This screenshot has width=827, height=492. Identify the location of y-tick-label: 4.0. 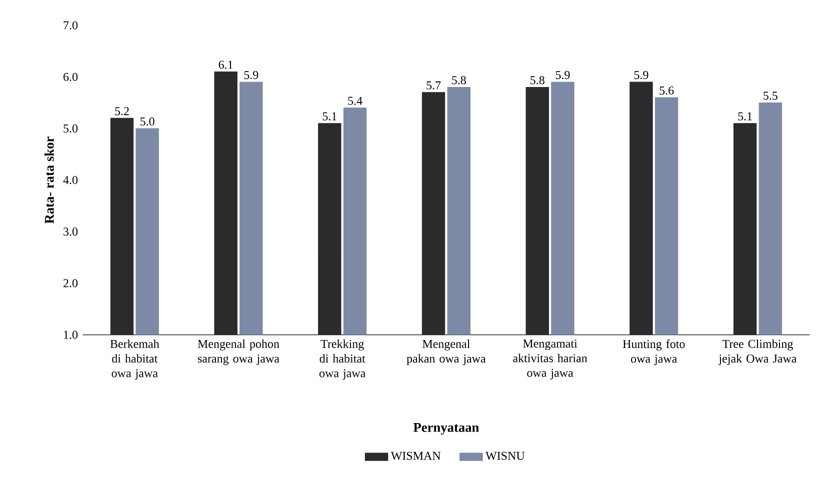
(70, 180).